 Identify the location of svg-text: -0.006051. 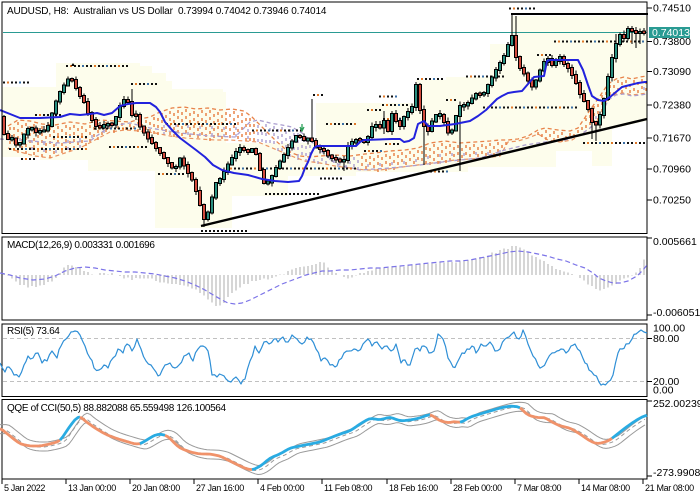
(676, 313).